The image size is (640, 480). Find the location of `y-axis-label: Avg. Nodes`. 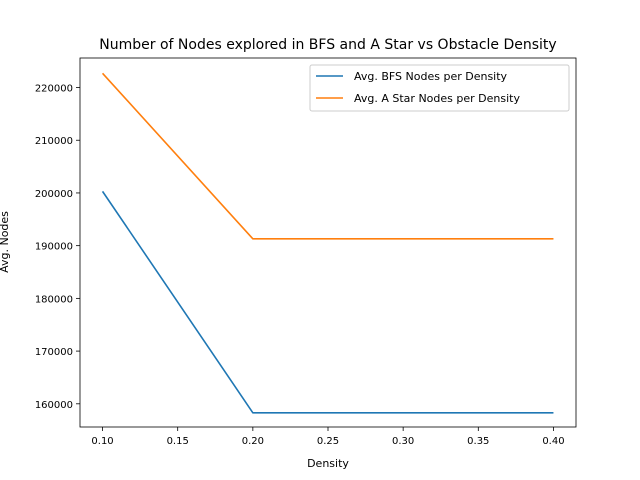

y-axis-label: Avg. Nodes is located at coordinates (5, 242).